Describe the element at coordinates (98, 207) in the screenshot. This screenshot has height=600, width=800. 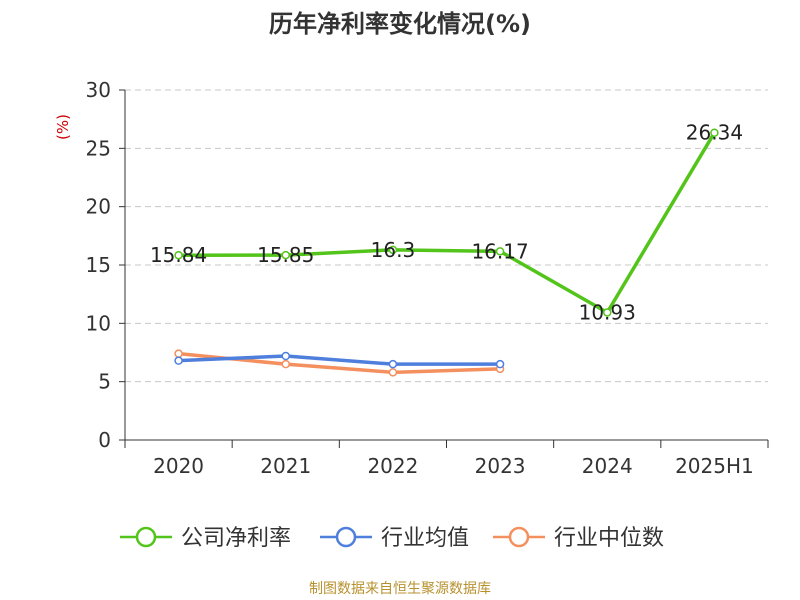
I see `y-tick-label: 20` at that location.